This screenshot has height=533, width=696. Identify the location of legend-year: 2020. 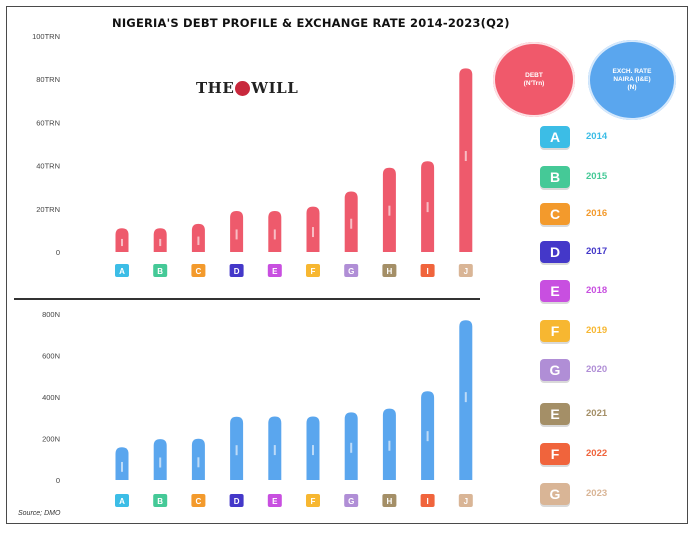
(597, 369).